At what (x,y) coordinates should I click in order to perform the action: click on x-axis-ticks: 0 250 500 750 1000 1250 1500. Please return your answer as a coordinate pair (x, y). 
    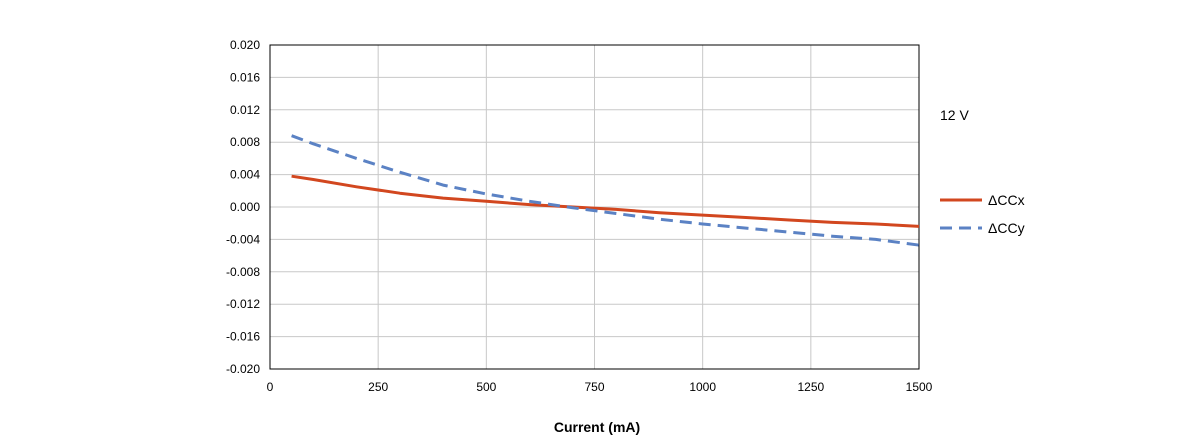
    Looking at the image, I should click on (600, 387).